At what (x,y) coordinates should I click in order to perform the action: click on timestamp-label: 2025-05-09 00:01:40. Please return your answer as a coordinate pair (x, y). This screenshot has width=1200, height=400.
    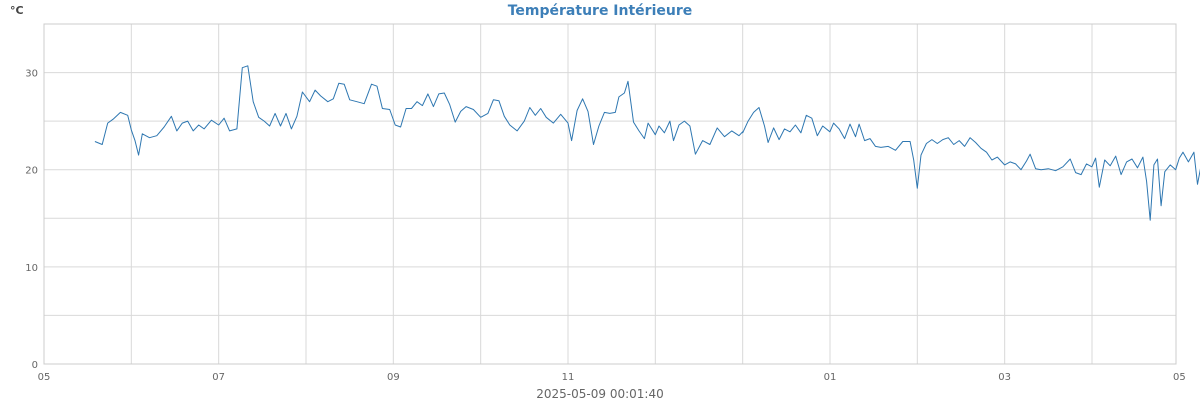
    Looking at the image, I should click on (599, 393).